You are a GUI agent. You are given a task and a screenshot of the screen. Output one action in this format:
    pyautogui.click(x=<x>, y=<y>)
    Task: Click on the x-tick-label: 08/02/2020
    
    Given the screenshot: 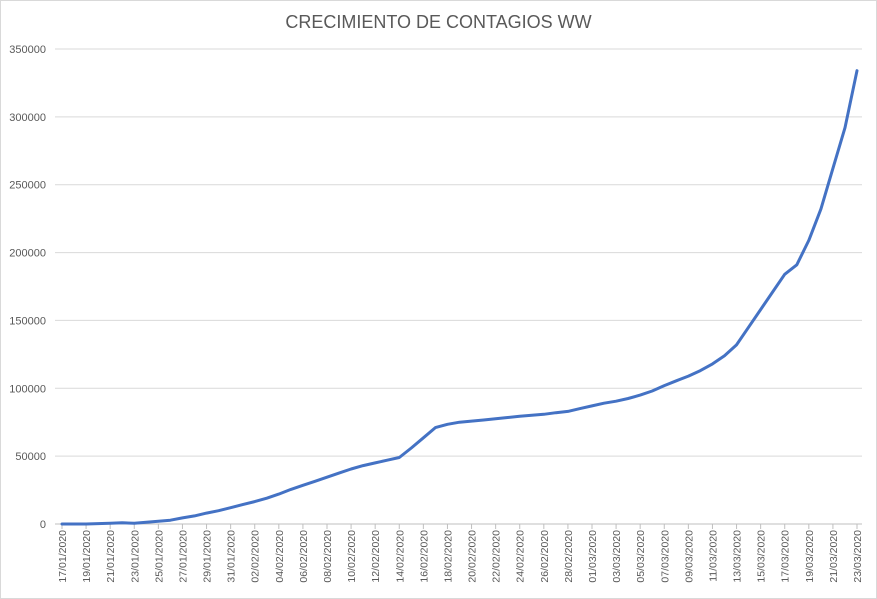 What is the action you would take?
    pyautogui.click(x=328, y=556)
    